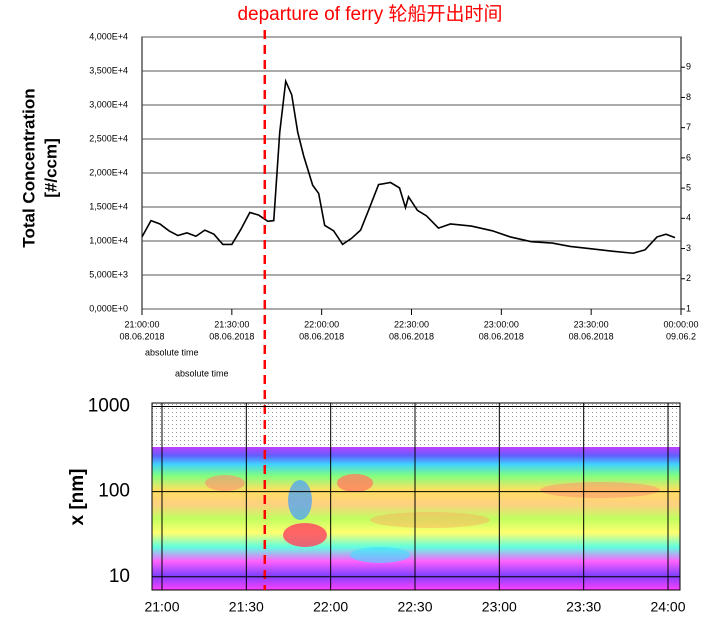  Describe the element at coordinates (108, 308) in the screenshot. I see `y-tick-label: 0,000E+0` at that location.